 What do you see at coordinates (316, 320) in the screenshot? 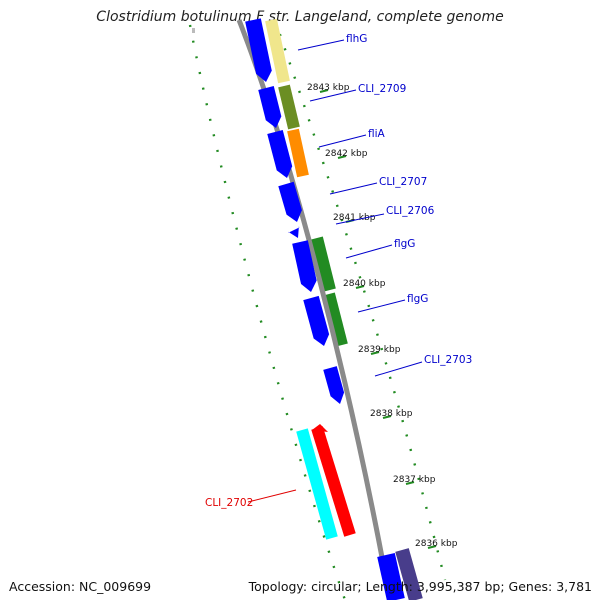
I see `gene-flgG-2-arrow` at bounding box center [316, 320].